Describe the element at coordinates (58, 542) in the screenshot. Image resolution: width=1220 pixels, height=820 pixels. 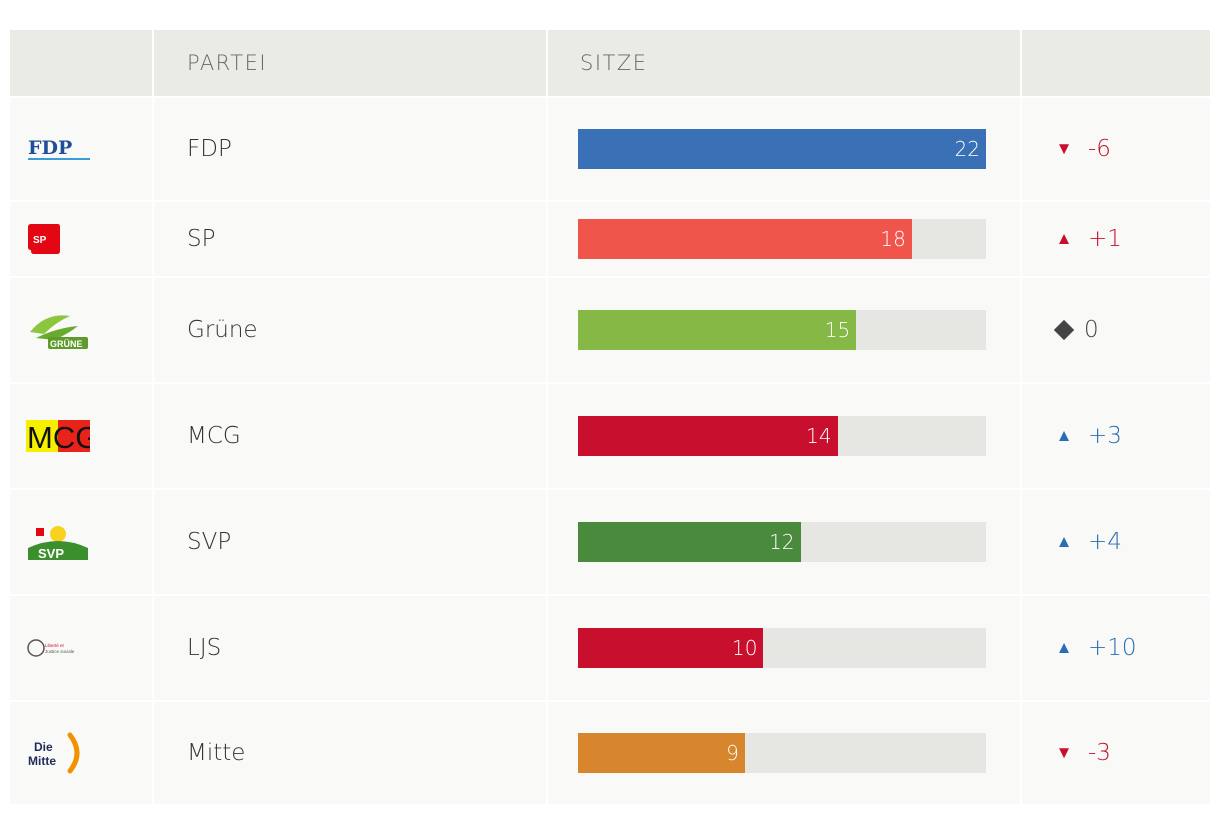
I see `svp-logo-icon: SVP` at that location.